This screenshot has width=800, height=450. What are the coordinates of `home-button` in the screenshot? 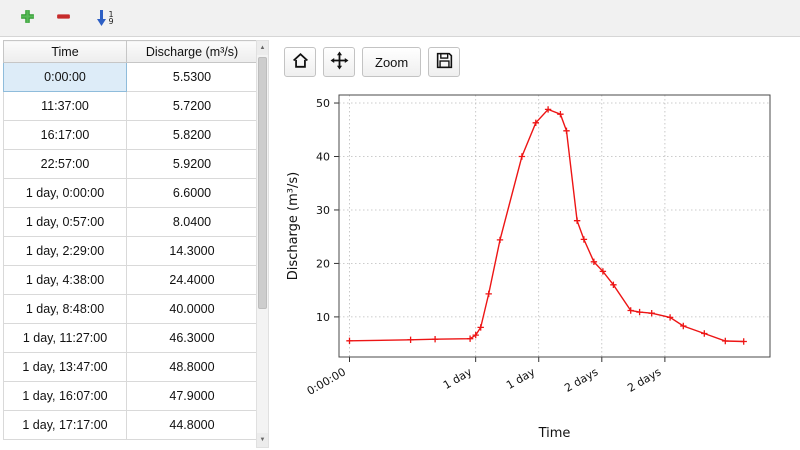 It's located at (300, 62).